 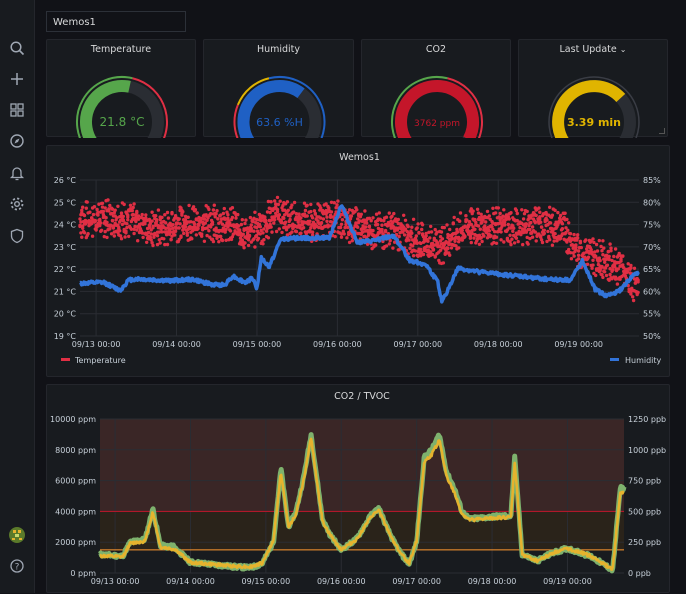 What do you see at coordinates (17, 79) in the screenshot?
I see `plus-icon` at bounding box center [17, 79].